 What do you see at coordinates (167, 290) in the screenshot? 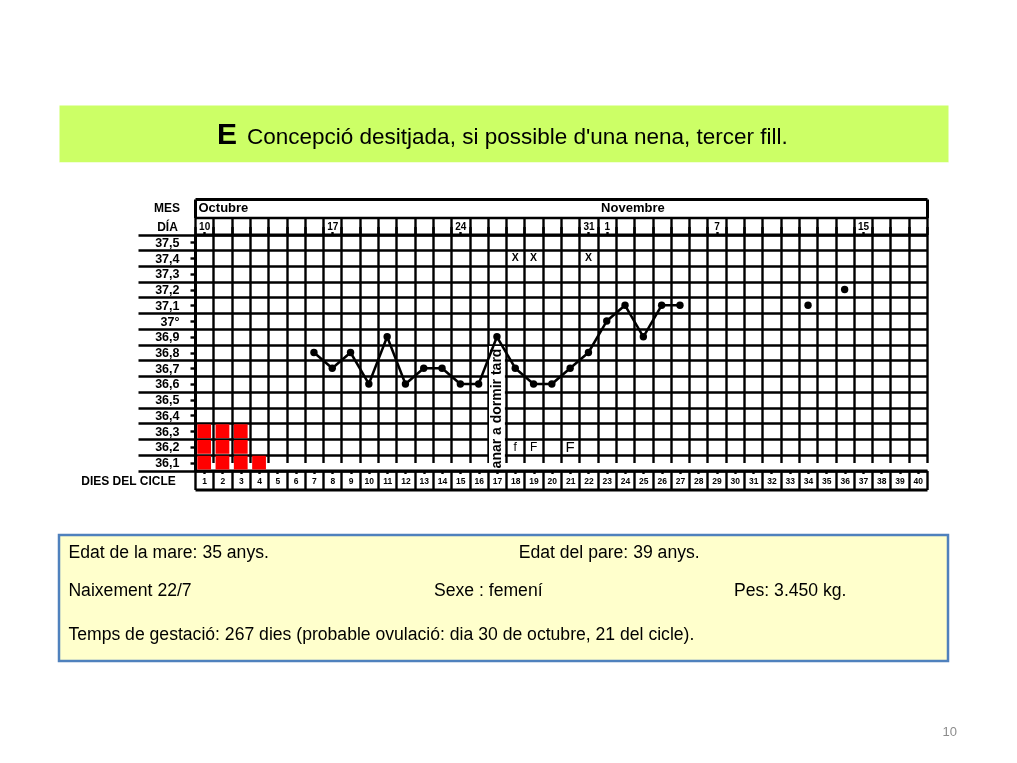
I see `y-tick-label: 37,2` at bounding box center [167, 290].